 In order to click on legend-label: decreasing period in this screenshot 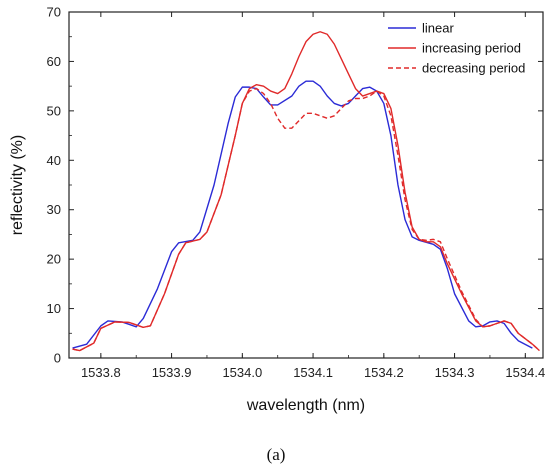, I will do `click(473, 68)`.